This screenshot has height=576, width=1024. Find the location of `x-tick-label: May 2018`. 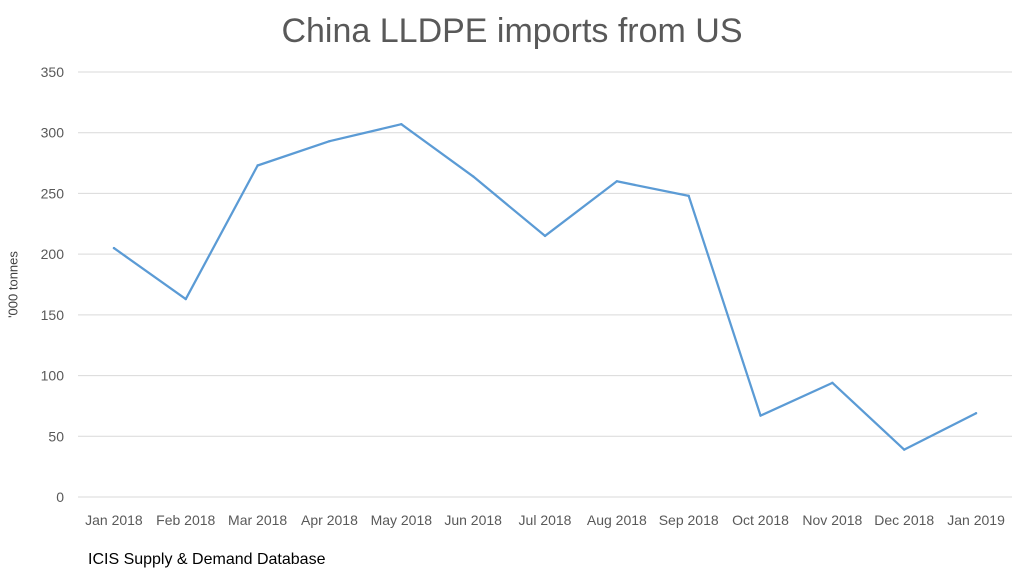

x-tick-label: May 2018 is located at coordinates (402, 520).